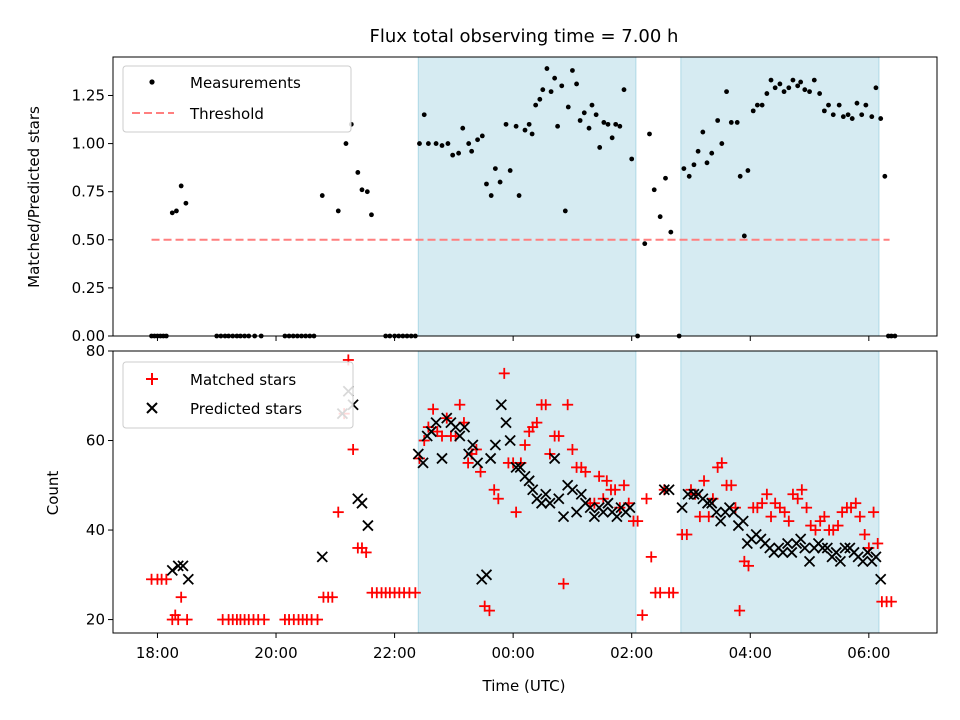 The image size is (960, 720). Describe the element at coordinates (524, 36) in the screenshot. I see `chart-title: Flux total observing time = 7.00 h` at that location.